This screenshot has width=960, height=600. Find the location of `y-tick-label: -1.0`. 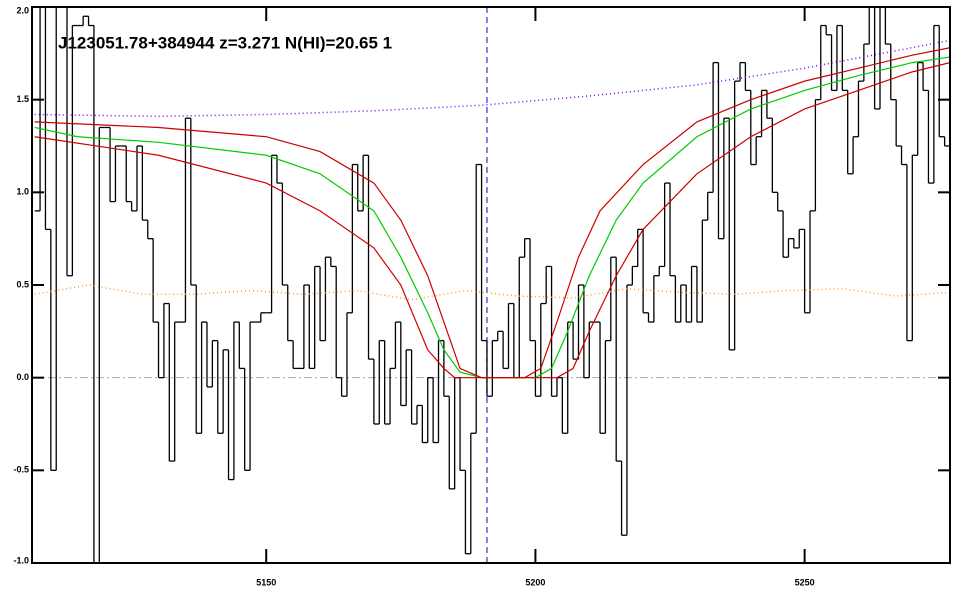

y-tick-label: -1.0 is located at coordinates (21, 560).